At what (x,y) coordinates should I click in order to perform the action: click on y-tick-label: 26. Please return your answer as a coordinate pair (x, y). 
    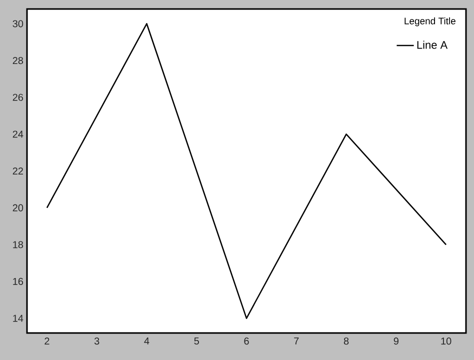
    Looking at the image, I should click on (18, 97).